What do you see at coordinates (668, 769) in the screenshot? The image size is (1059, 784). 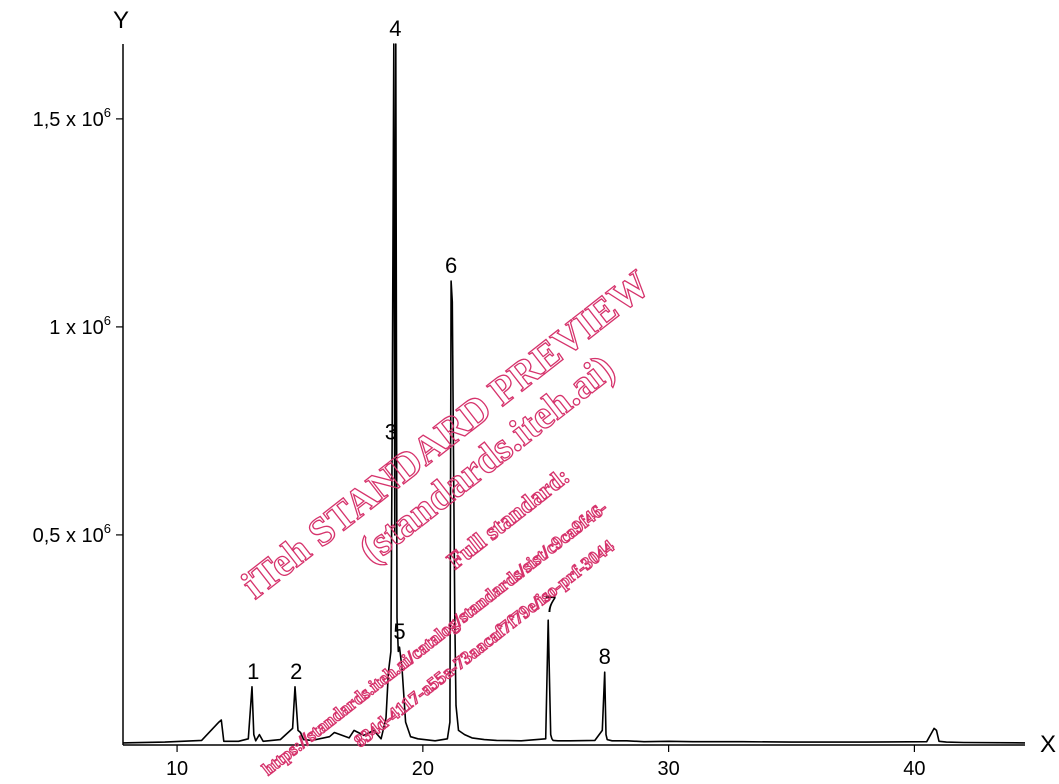 I see `x-tick-label: 30` at bounding box center [668, 769].